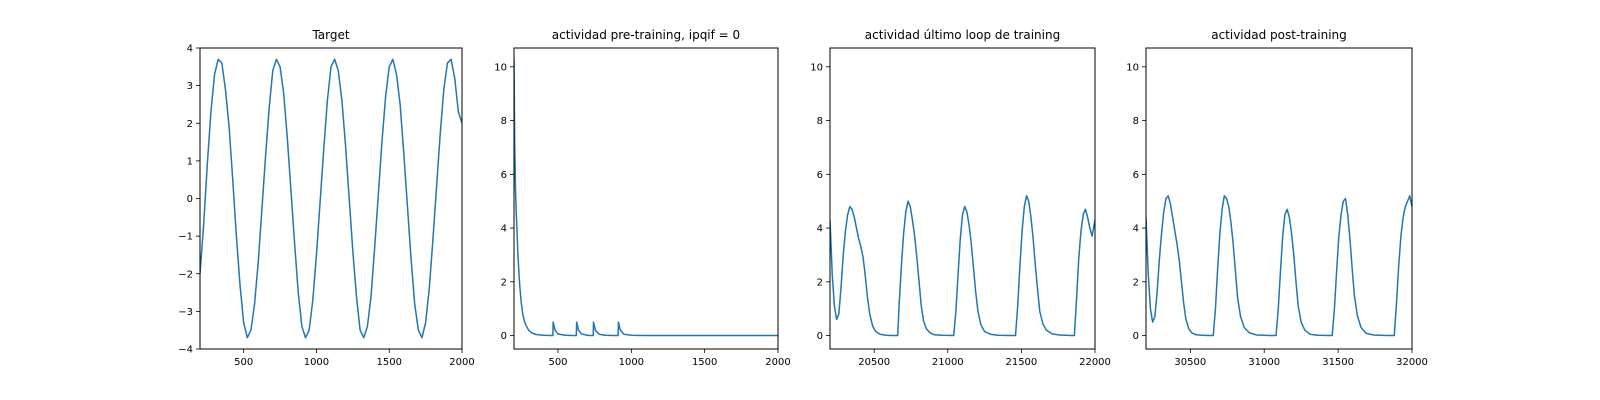 The image size is (1600, 400). Describe the element at coordinates (948, 362) in the screenshot. I see `x-tick-label: 21000` at that location.